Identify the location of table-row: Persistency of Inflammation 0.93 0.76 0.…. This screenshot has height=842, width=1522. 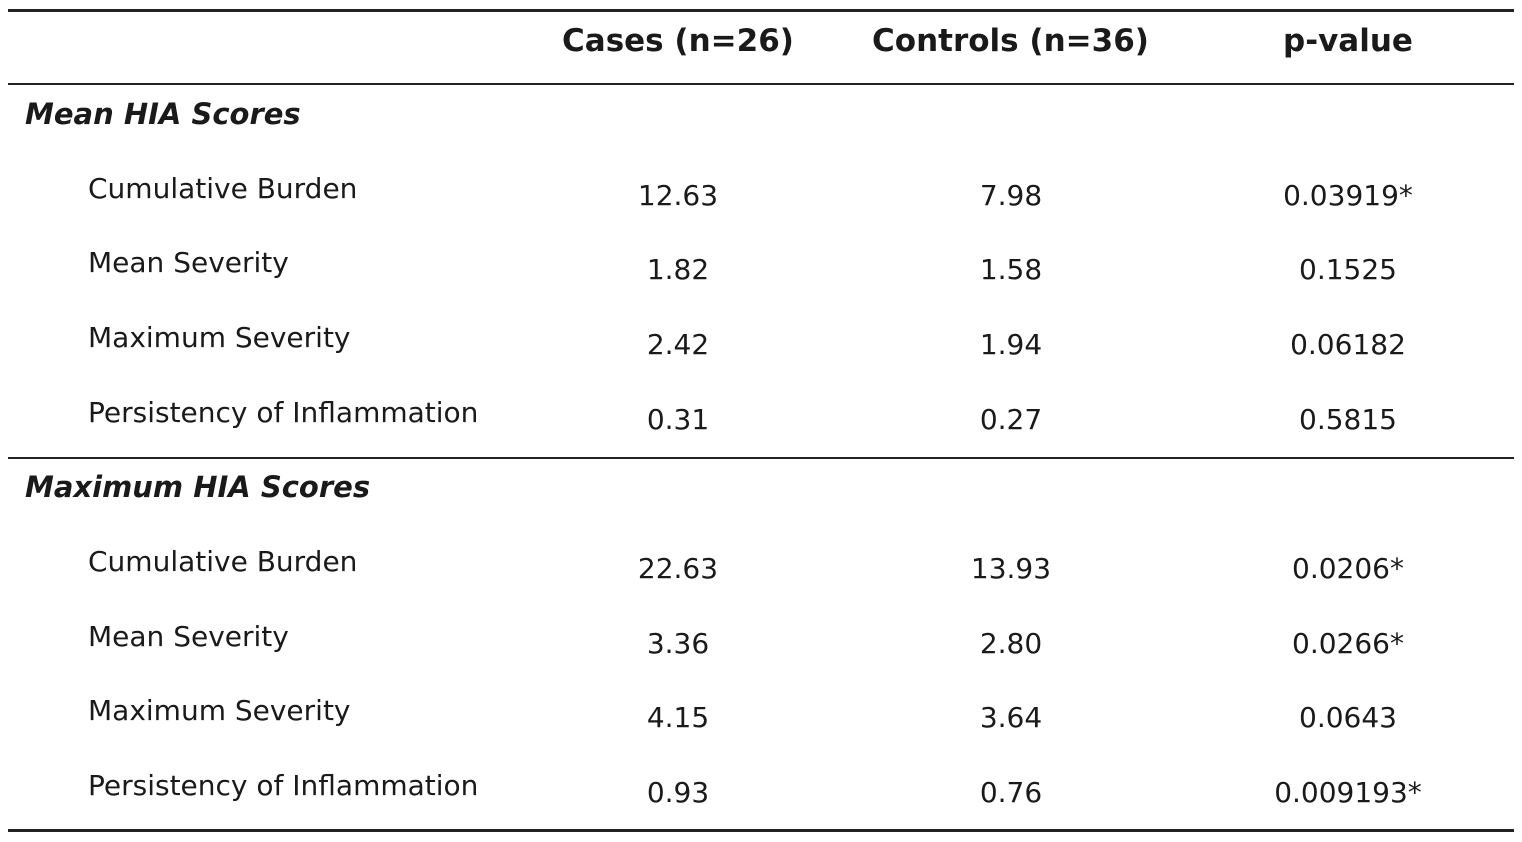
(761, 789).